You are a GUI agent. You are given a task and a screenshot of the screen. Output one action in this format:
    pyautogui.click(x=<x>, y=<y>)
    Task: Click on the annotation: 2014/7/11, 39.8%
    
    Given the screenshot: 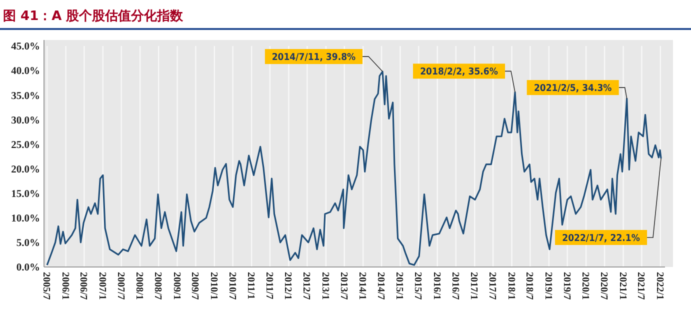 What is the action you would take?
    pyautogui.click(x=314, y=57)
    